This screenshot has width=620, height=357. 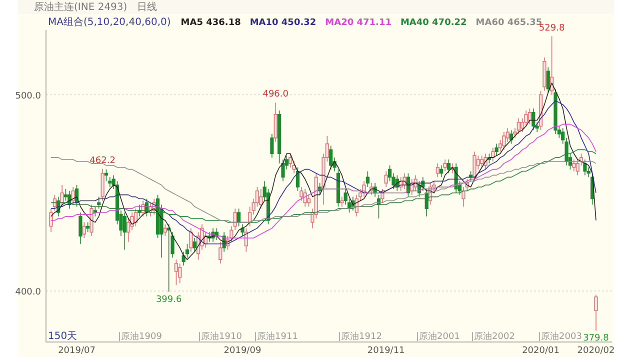 I want to click on annotation: 462.2, so click(x=103, y=161).